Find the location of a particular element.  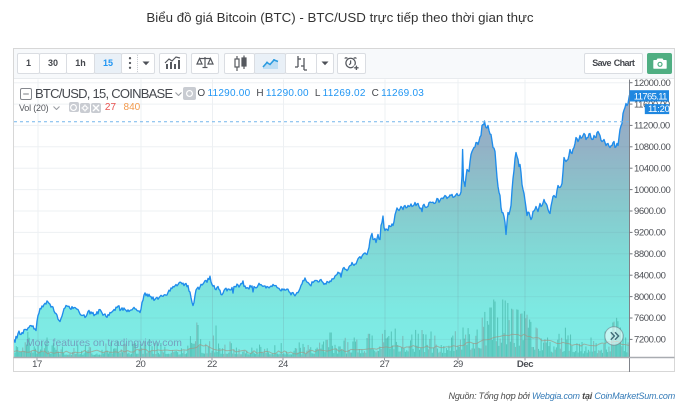

svg-text: 11200.00 is located at coordinates (652, 125).